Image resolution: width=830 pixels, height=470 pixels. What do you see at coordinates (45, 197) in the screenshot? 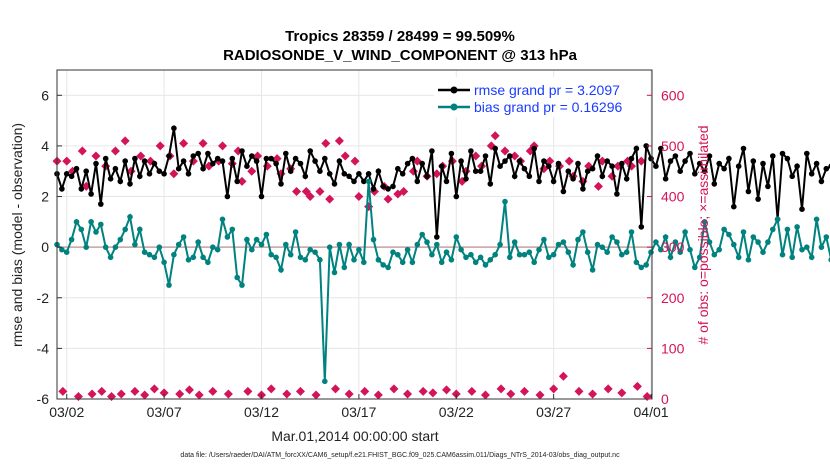
I see `y-tick-label: 2` at bounding box center [45, 197].